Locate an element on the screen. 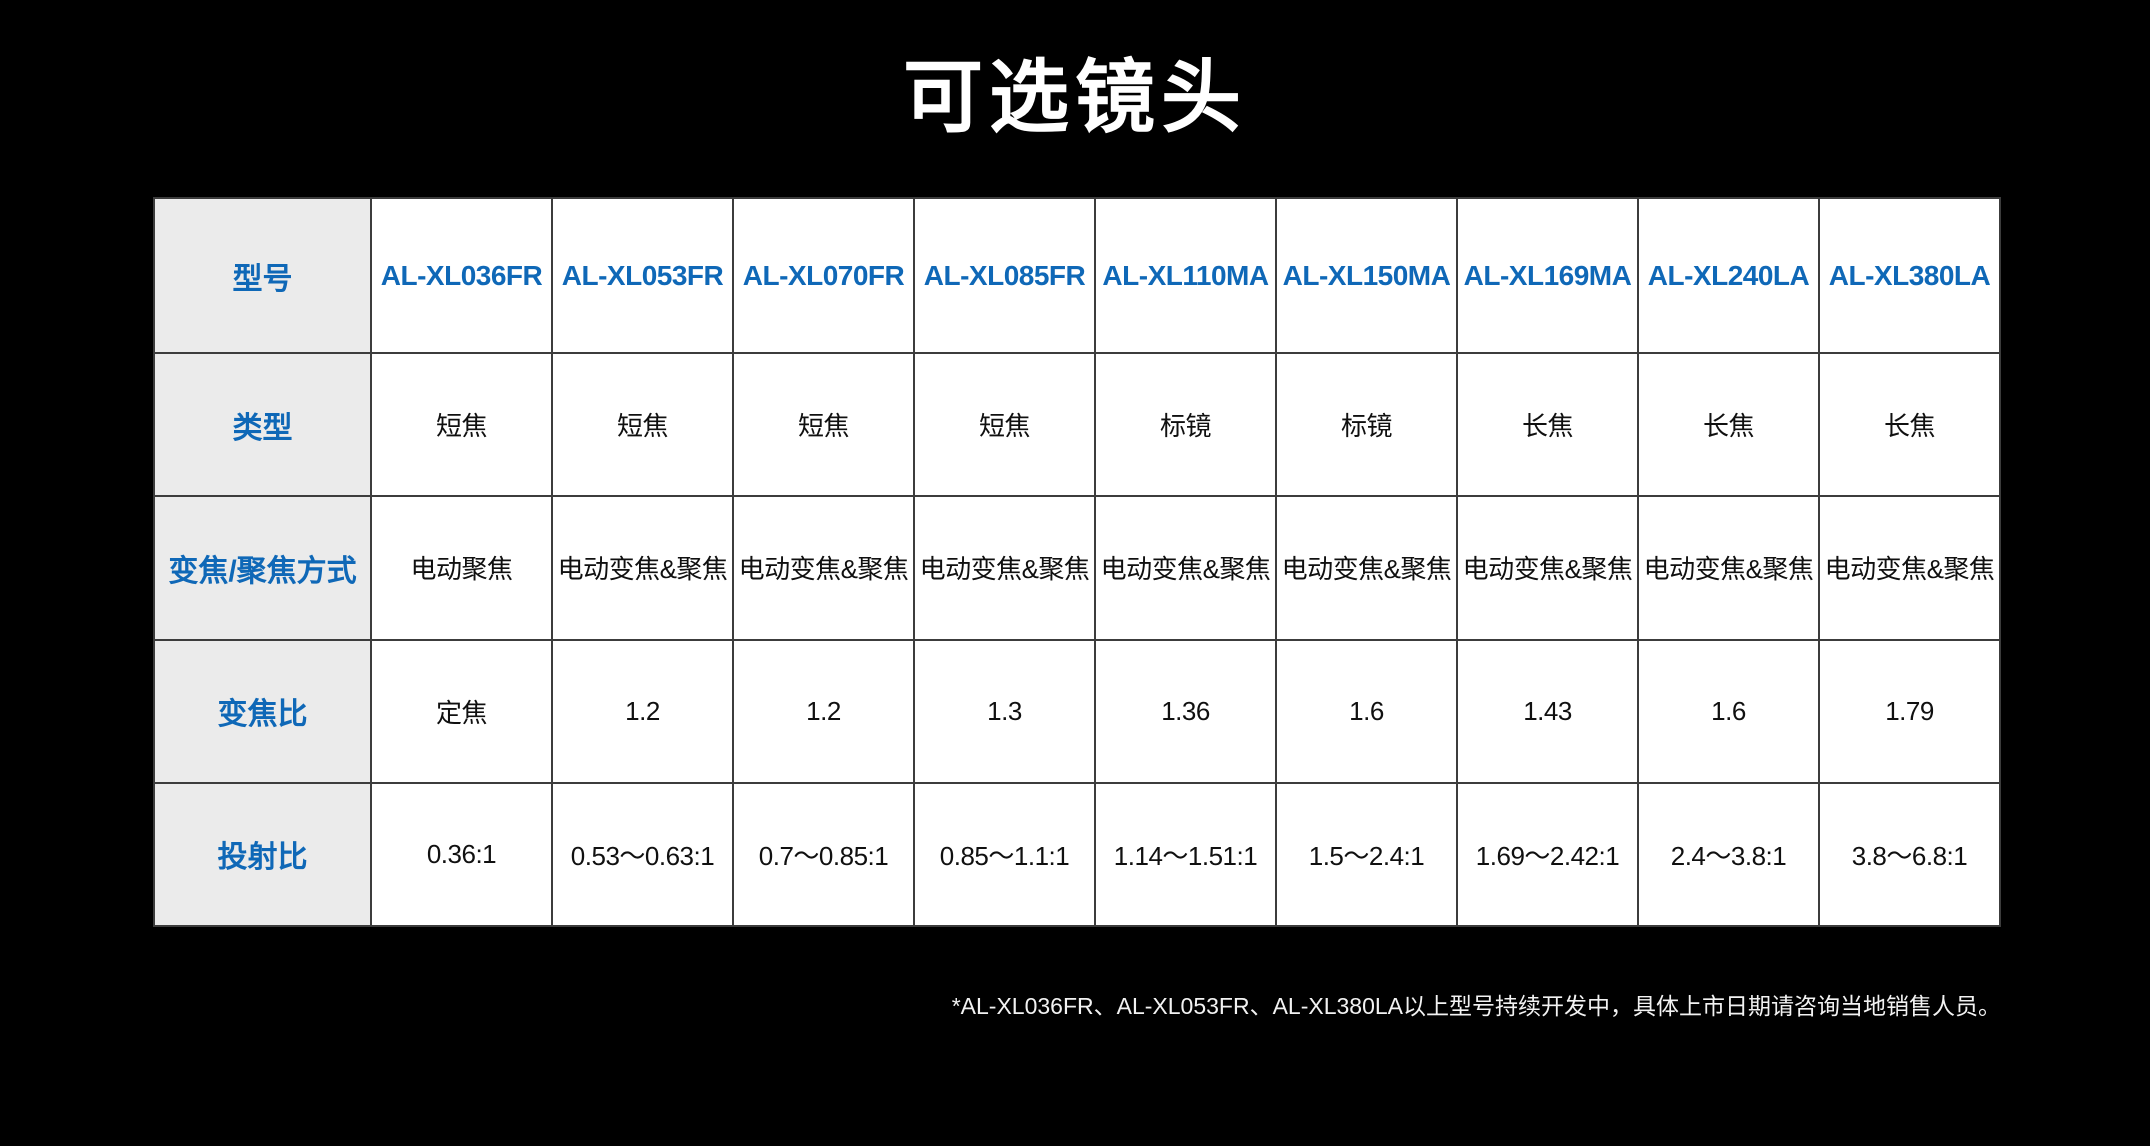  spec-cell-throw-ratio: 0.36:1 is located at coordinates (461, 854).